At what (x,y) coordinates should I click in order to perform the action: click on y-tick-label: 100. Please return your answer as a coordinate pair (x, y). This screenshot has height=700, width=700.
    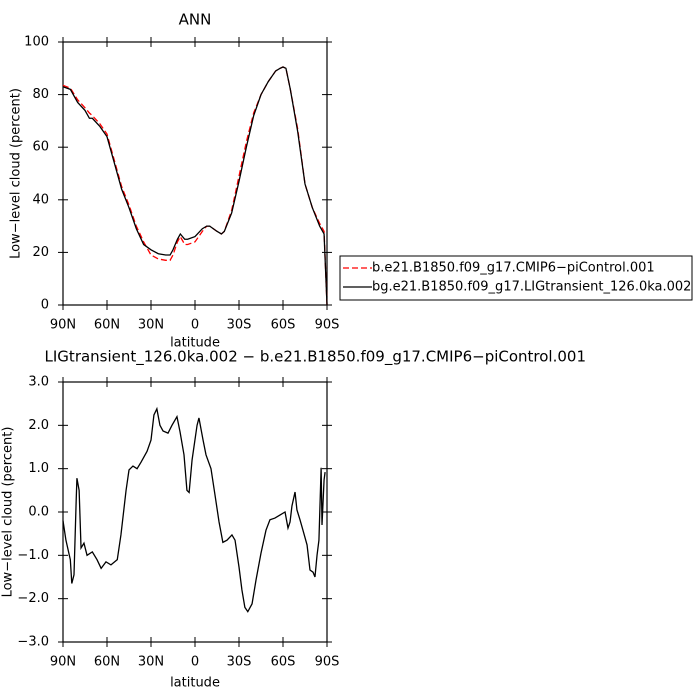
    Looking at the image, I should click on (36, 42).